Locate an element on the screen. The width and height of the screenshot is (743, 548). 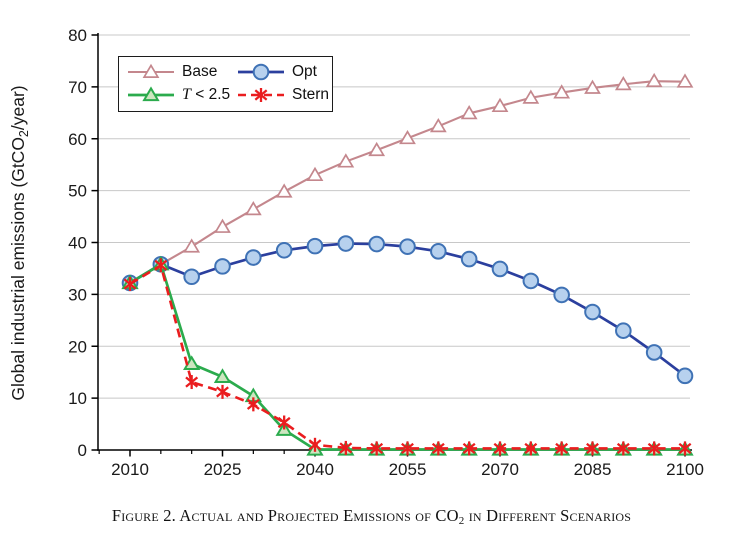
legend-marker-base-icon is located at coordinates (151, 70).